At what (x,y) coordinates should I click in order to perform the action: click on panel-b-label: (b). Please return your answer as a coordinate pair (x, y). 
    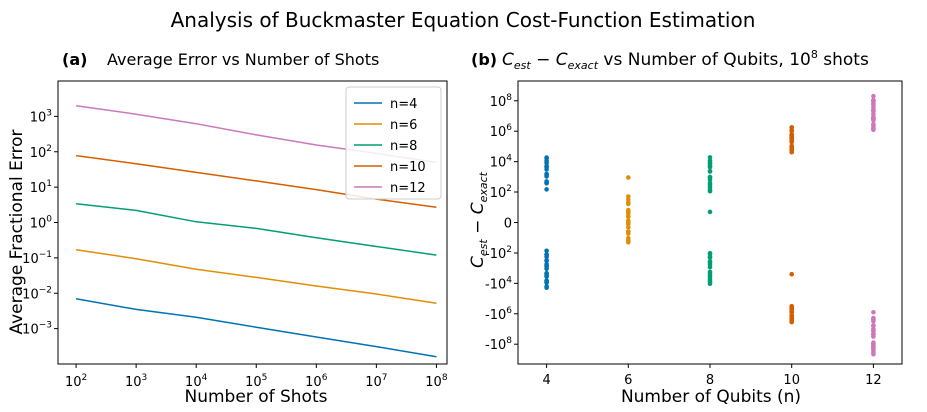
    Looking at the image, I should click on (484, 59).